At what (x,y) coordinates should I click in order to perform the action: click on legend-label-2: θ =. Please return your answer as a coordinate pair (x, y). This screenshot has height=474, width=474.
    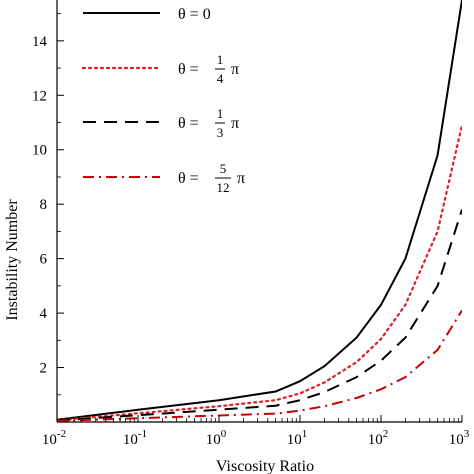
    Looking at the image, I should click on (188, 69).